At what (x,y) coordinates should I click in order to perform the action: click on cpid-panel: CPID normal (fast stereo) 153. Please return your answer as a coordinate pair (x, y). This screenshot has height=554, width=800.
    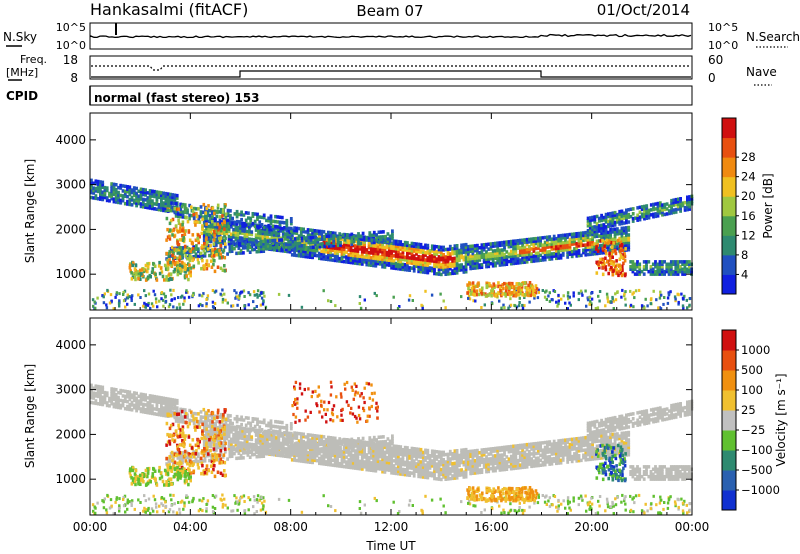
    Looking at the image, I should click on (349, 95).